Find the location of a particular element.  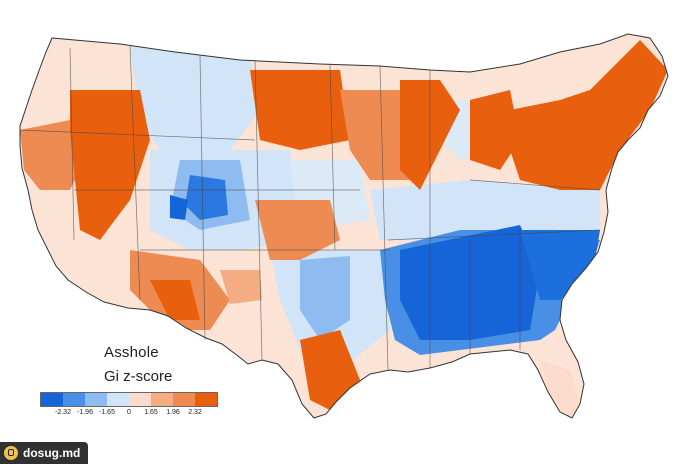

new-mexico-region is located at coordinates (241, 287).